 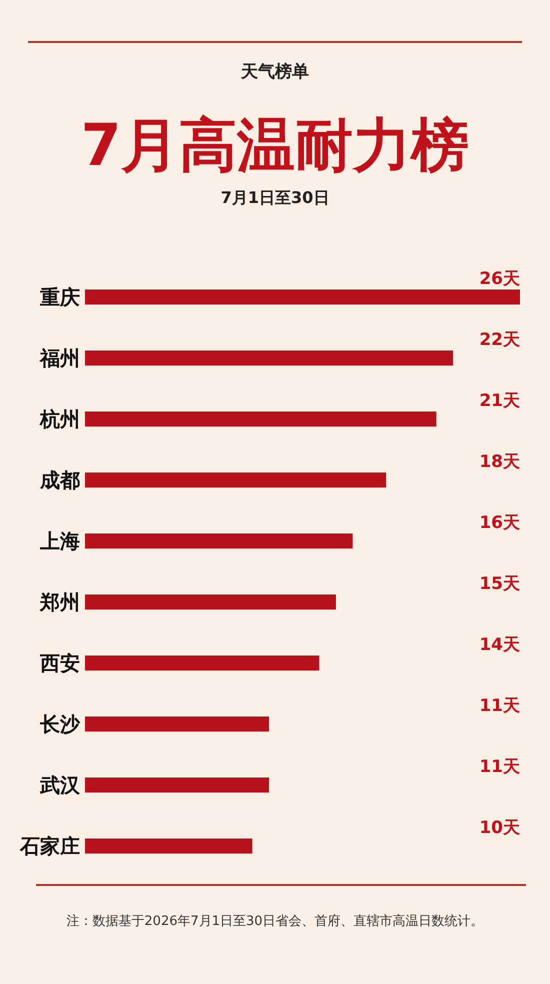 What do you see at coordinates (275, 197) in the screenshot?
I see `subtitle: 7月1日至30日` at bounding box center [275, 197].